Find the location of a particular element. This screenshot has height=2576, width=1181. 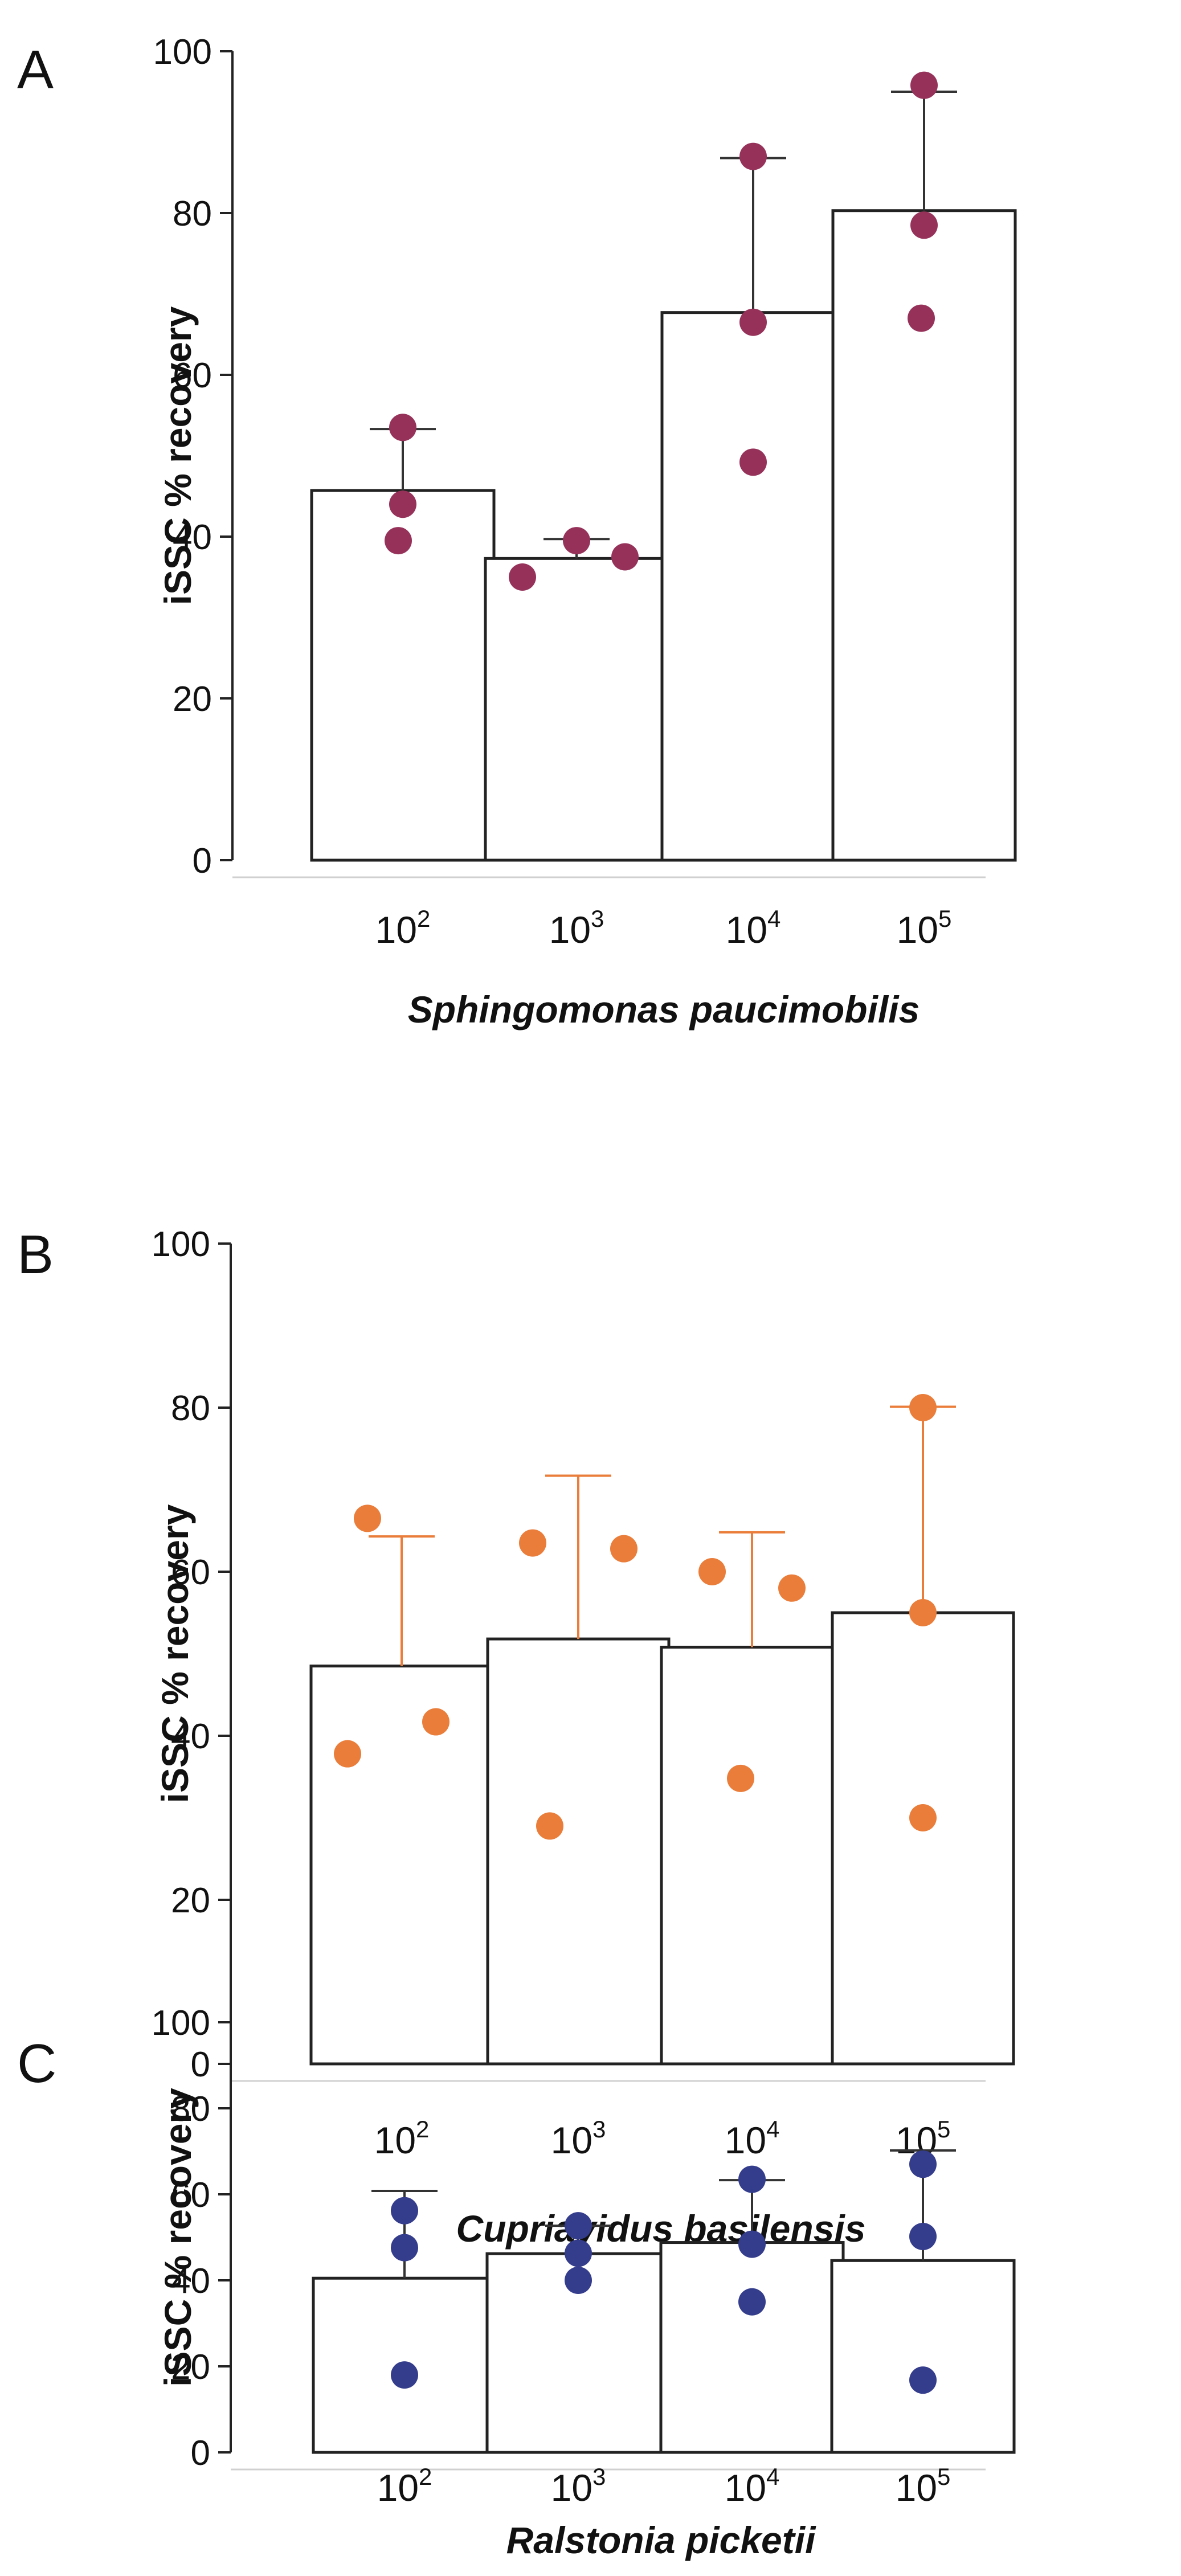

panel-label: B is located at coordinates (35, 1254).